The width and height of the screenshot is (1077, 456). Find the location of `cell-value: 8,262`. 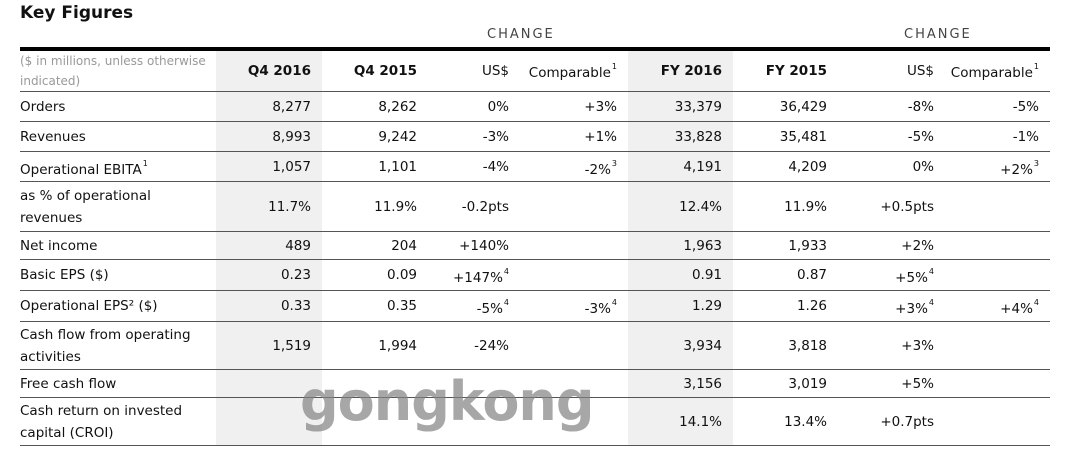

cell-value: 8,262 is located at coordinates (397, 106).